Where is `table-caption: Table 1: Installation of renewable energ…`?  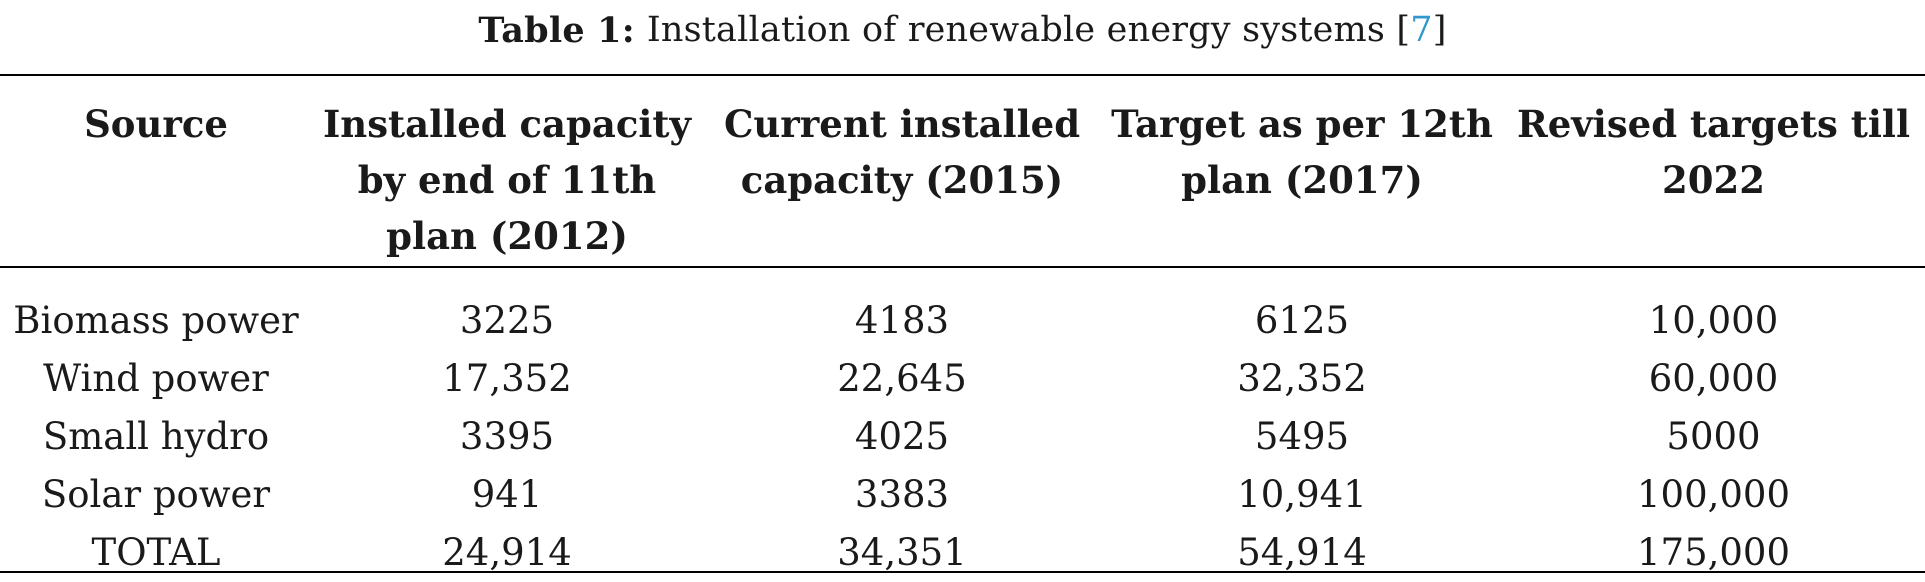 table-caption: Table 1: Installation of renewable energ… is located at coordinates (962, 30).